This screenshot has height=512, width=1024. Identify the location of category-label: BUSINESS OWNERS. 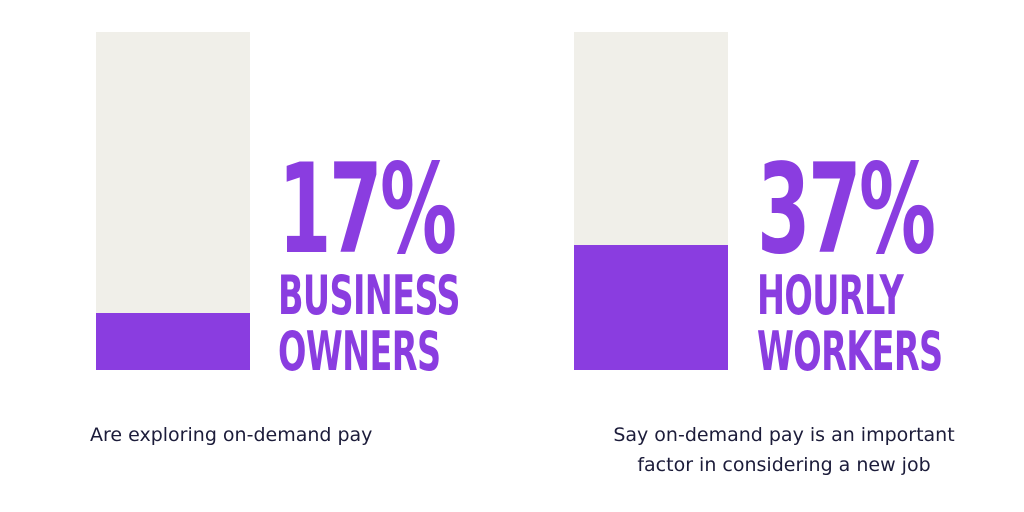
(369, 323).